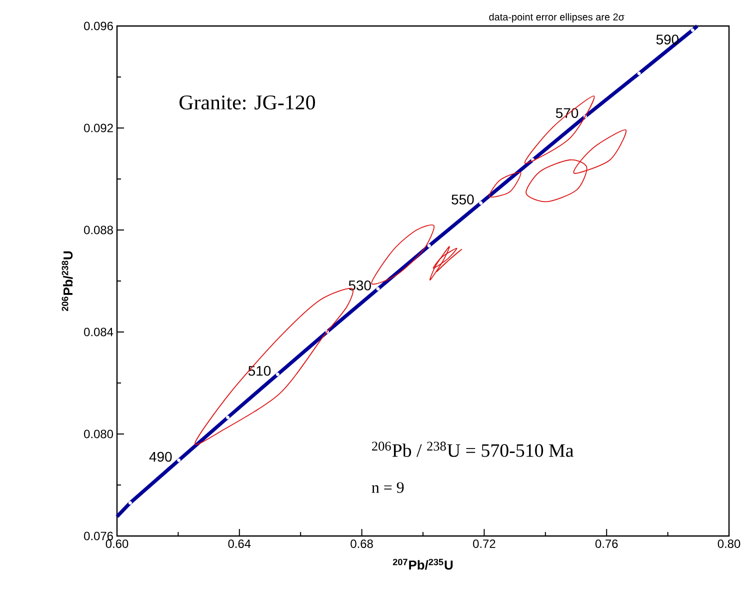 The image size is (746, 612). I want to click on annotation: $^{206}$Pb / $^{238}$U = 570-510 Ma, so click(473, 449).